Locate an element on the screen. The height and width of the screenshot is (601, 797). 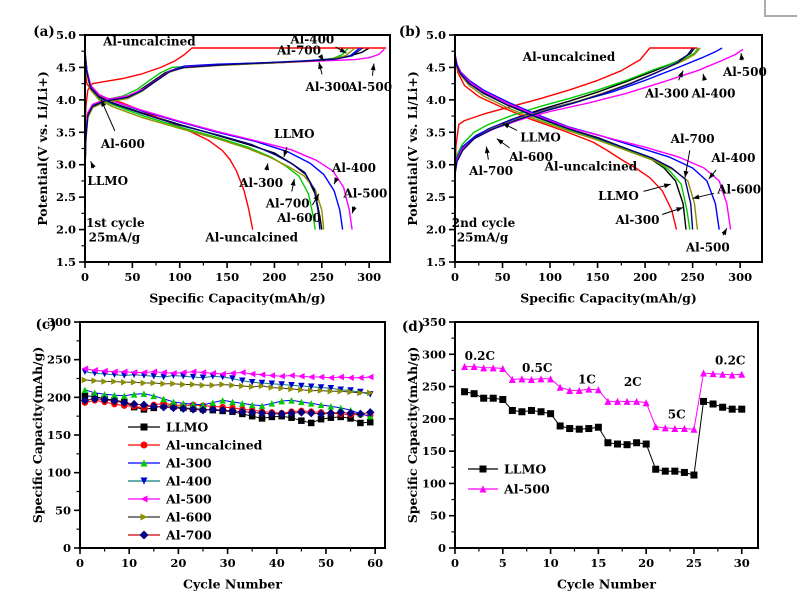
annotation-label: 2C is located at coordinates (633, 382).